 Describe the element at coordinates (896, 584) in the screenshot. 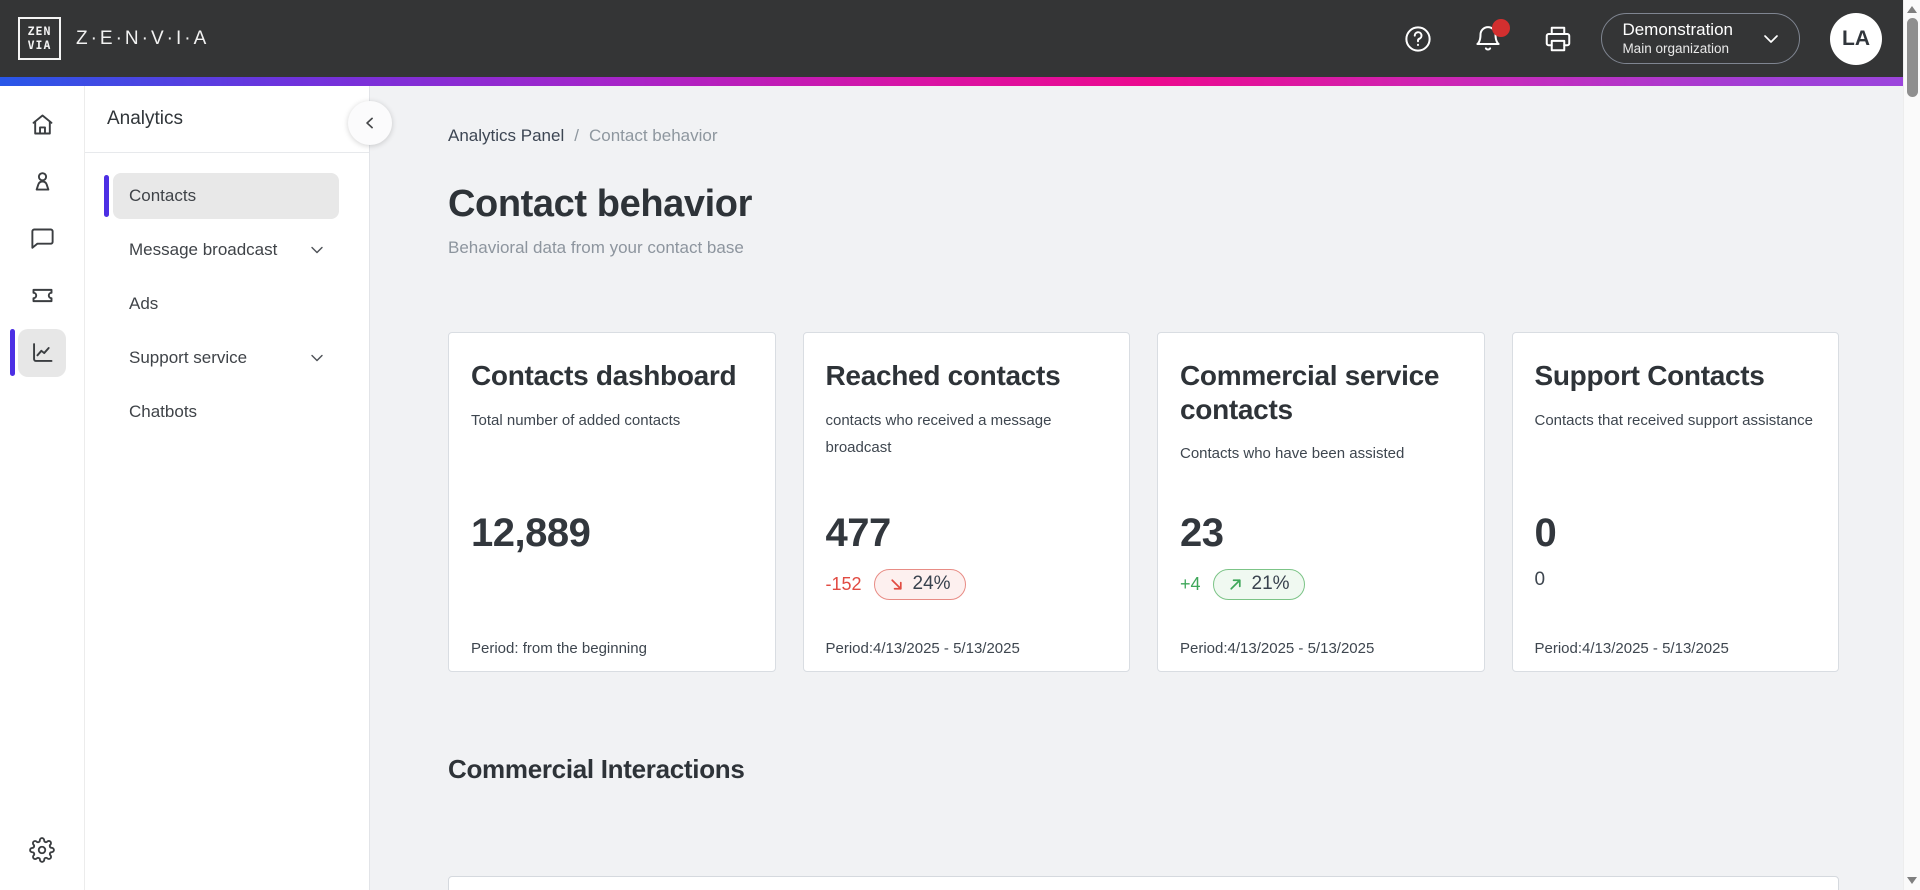

I see `arrow-down-right-icon` at that location.